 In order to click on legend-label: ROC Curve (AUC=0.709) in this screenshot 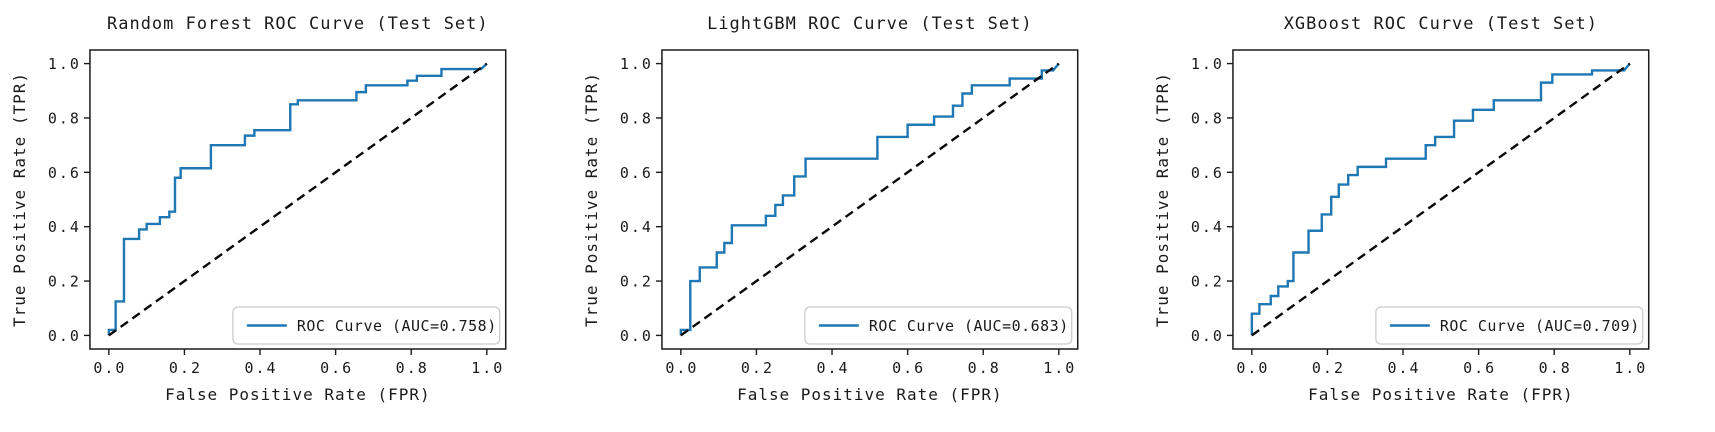, I will do `click(1540, 326)`.